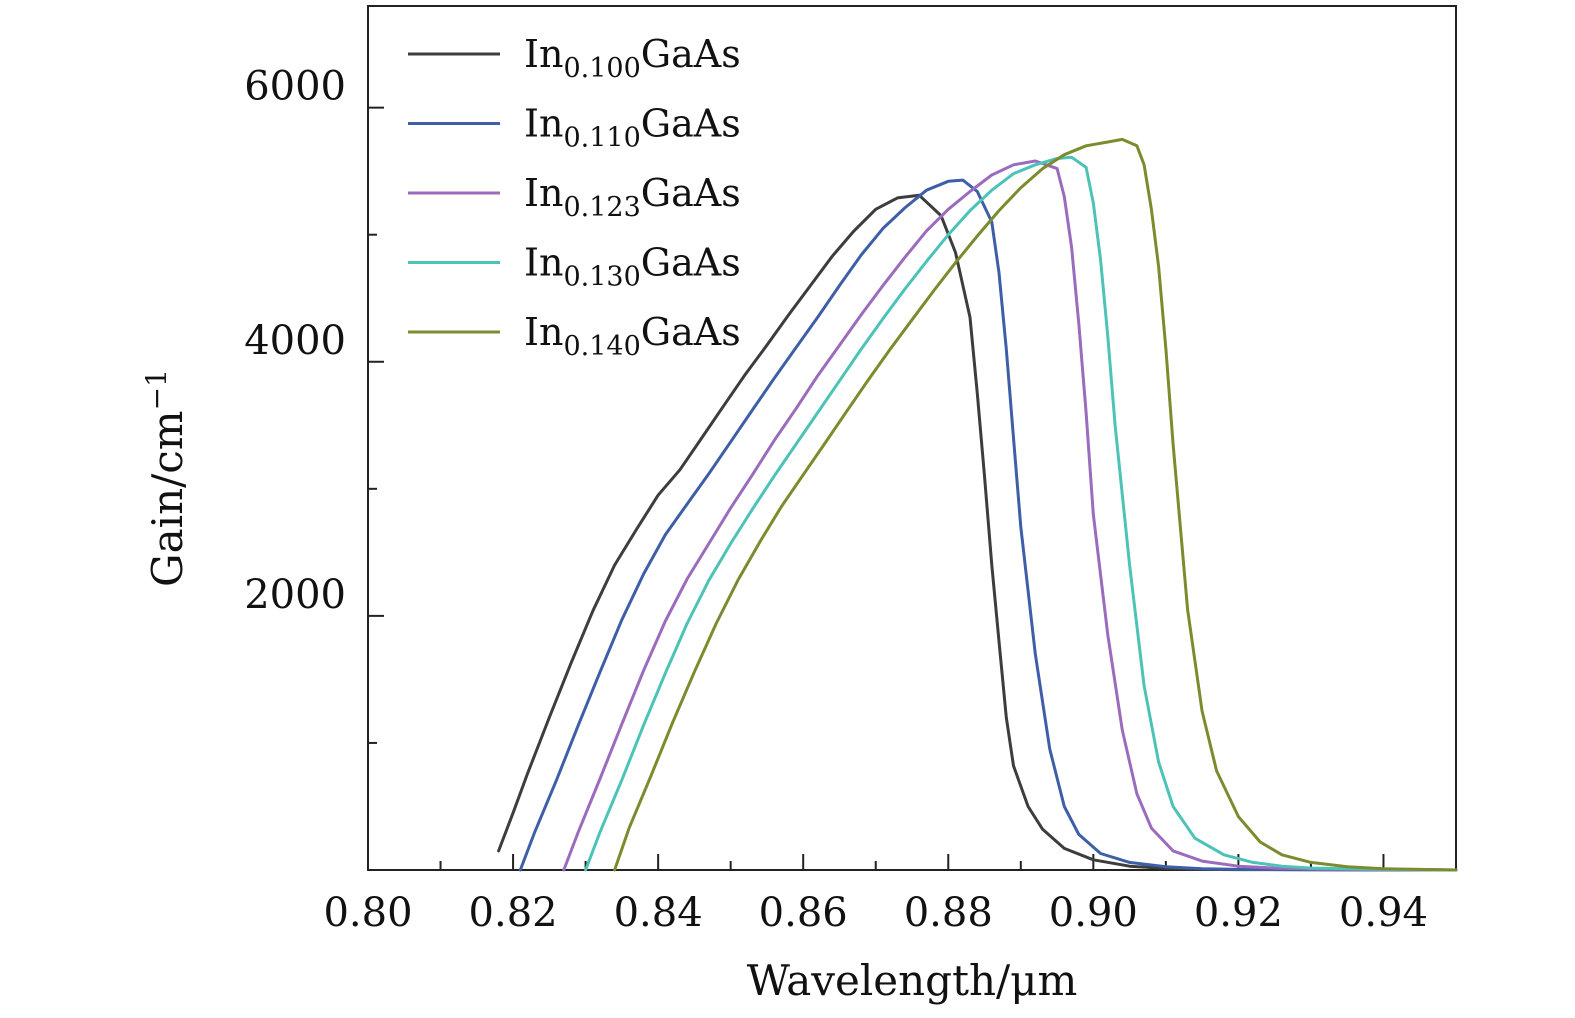 The width and height of the screenshot is (1575, 1018). What do you see at coordinates (295, 595) in the screenshot?
I see `y-tick-label: 2000` at bounding box center [295, 595].